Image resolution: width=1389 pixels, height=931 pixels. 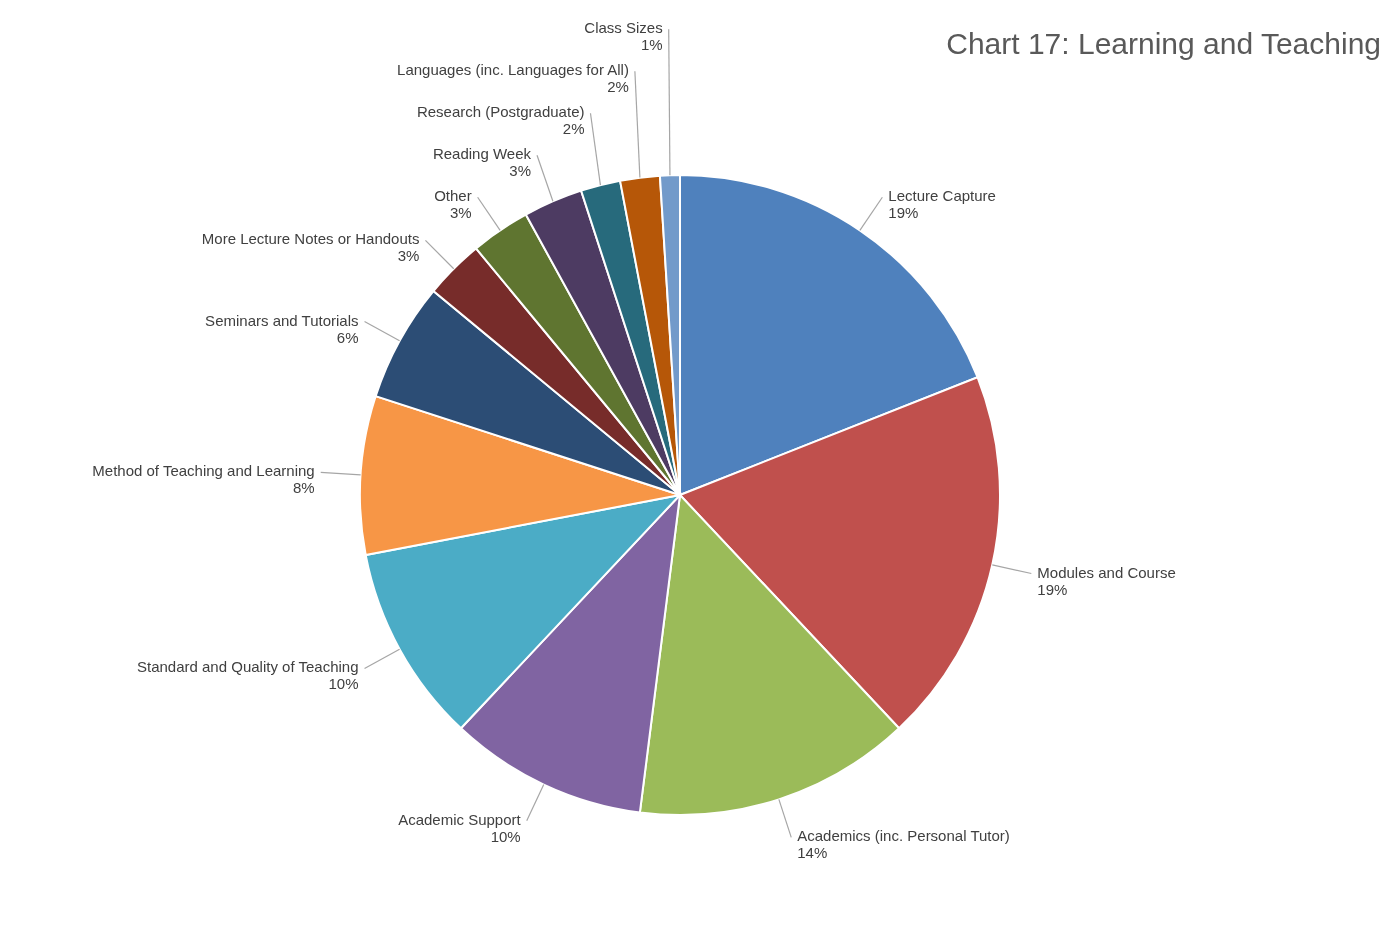 I want to click on chart-title: Chart 17: Learning and Teaching, so click(x=1163, y=43).